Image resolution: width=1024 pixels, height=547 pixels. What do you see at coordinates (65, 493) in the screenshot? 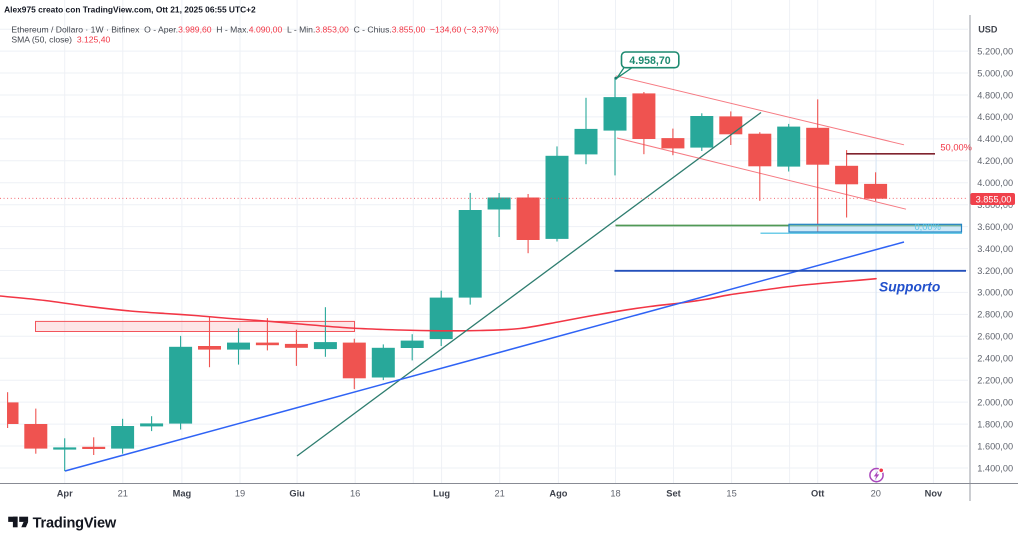
I see `svg-text: Apr` at bounding box center [65, 493].